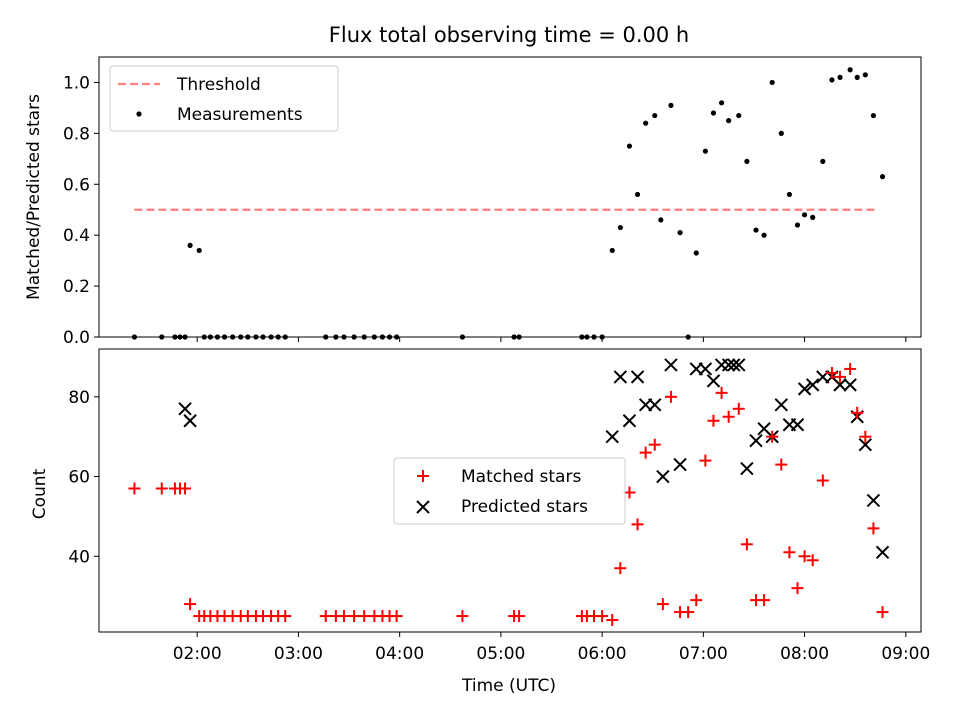  I want to click on x-tick-label: 08:00, so click(804, 654).